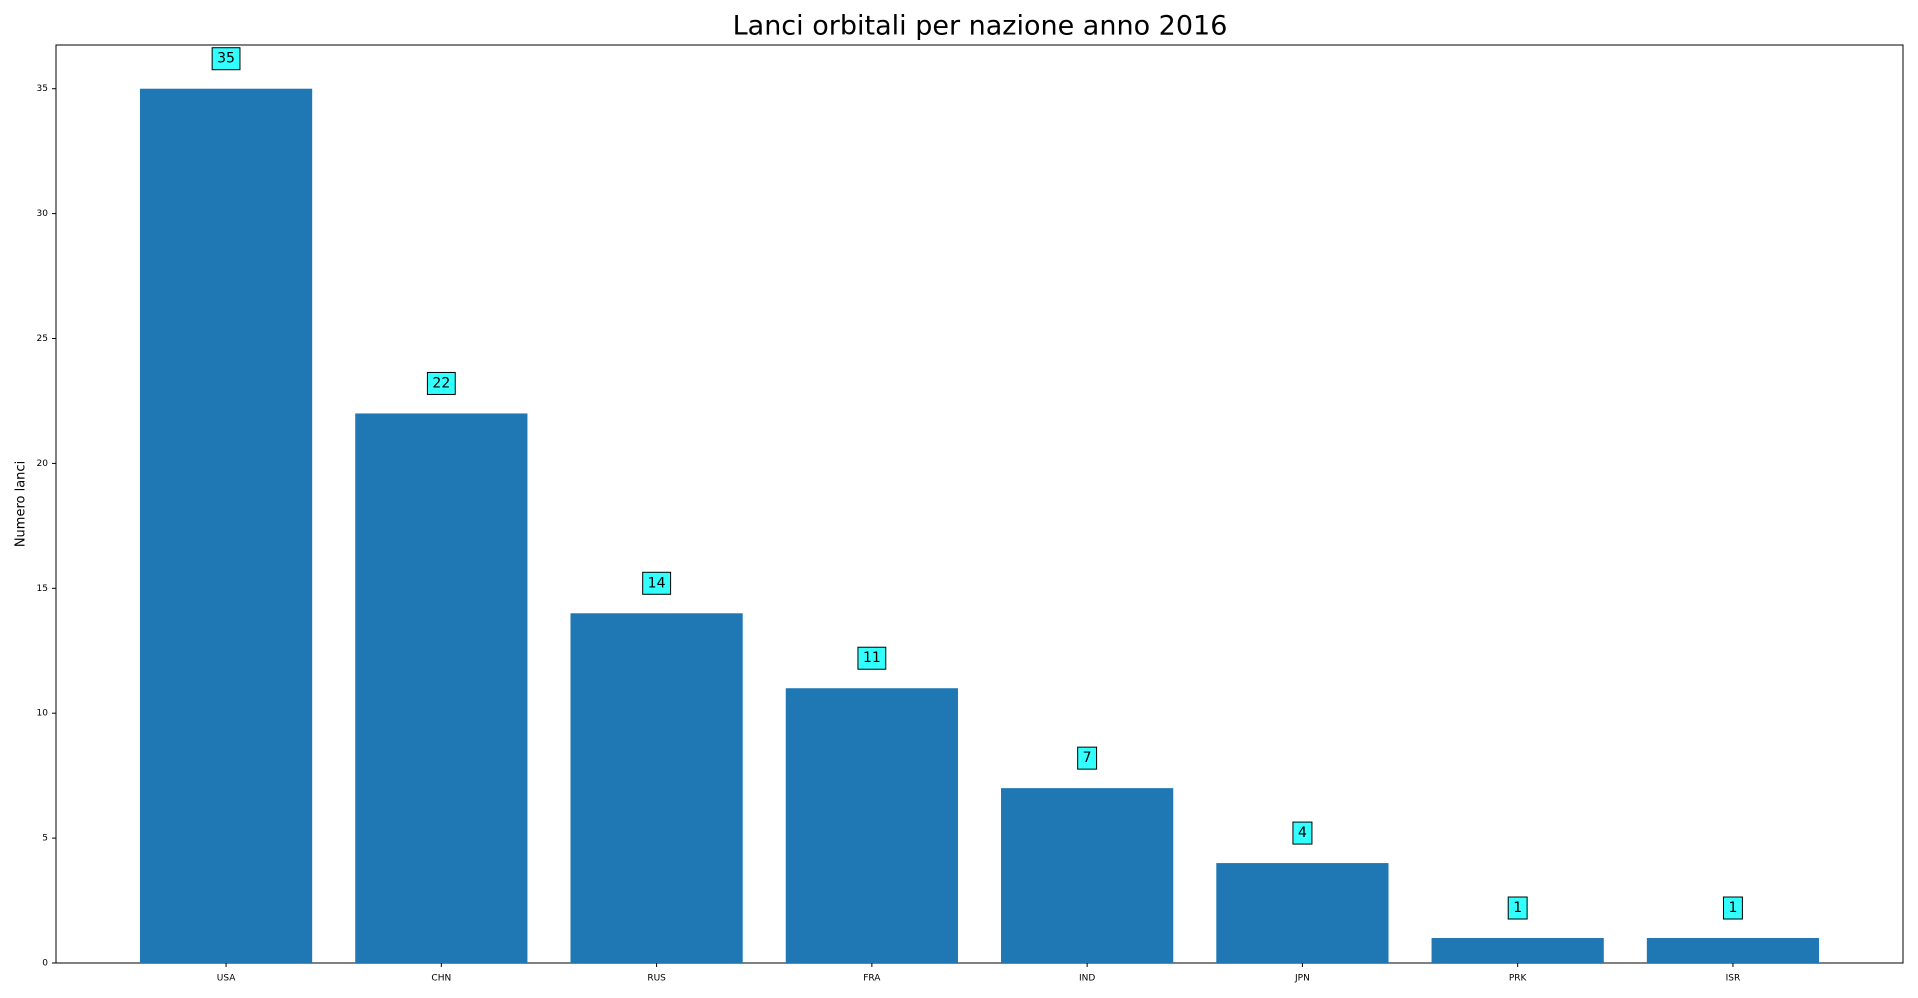 Image resolution: width=1918 pixels, height=998 pixels. I want to click on value-label: 22, so click(441, 383).